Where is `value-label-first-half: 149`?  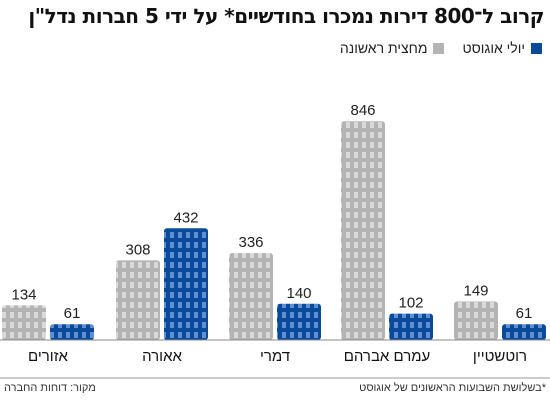 value-label-first-half: 149 is located at coordinates (475, 290).